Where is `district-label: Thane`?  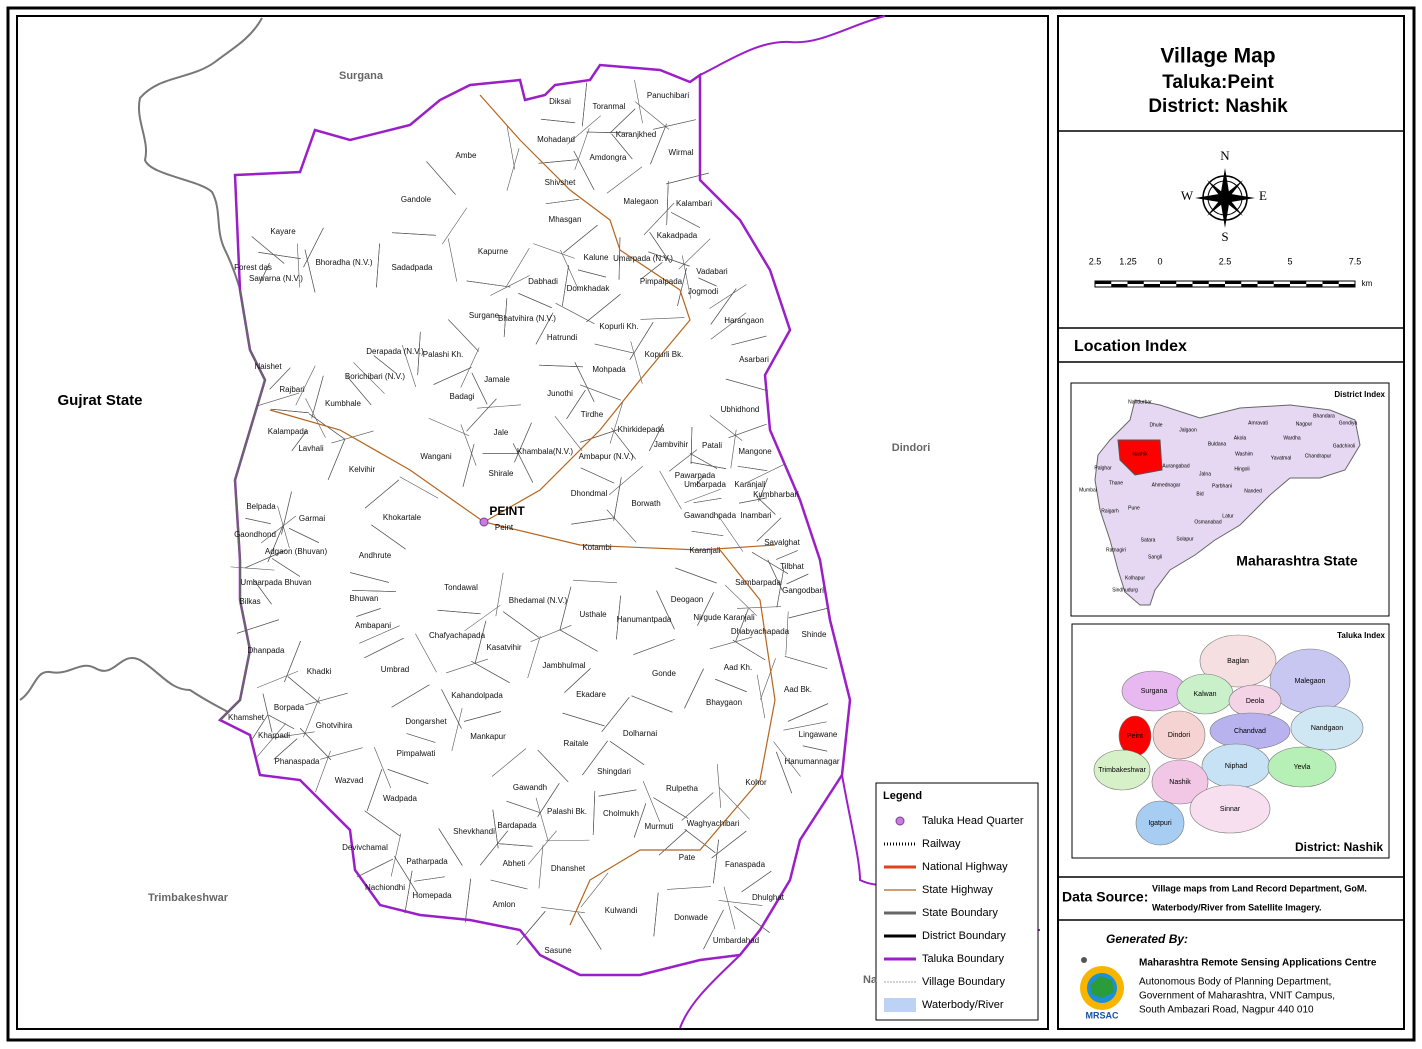 district-label: Thane is located at coordinates (1116, 483).